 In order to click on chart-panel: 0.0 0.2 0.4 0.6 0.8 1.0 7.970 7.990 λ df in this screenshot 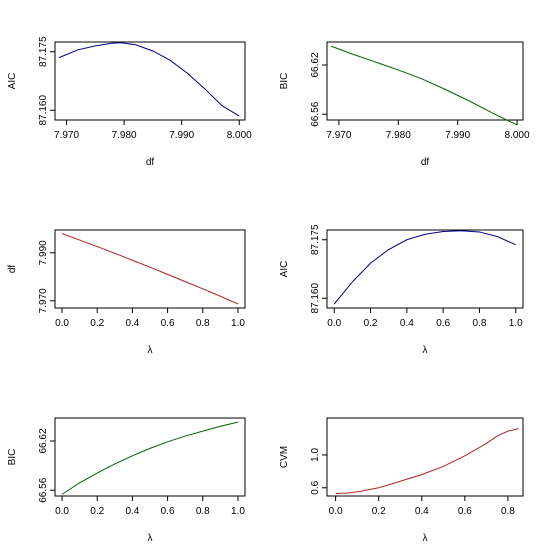, I will do `click(126, 292)`.